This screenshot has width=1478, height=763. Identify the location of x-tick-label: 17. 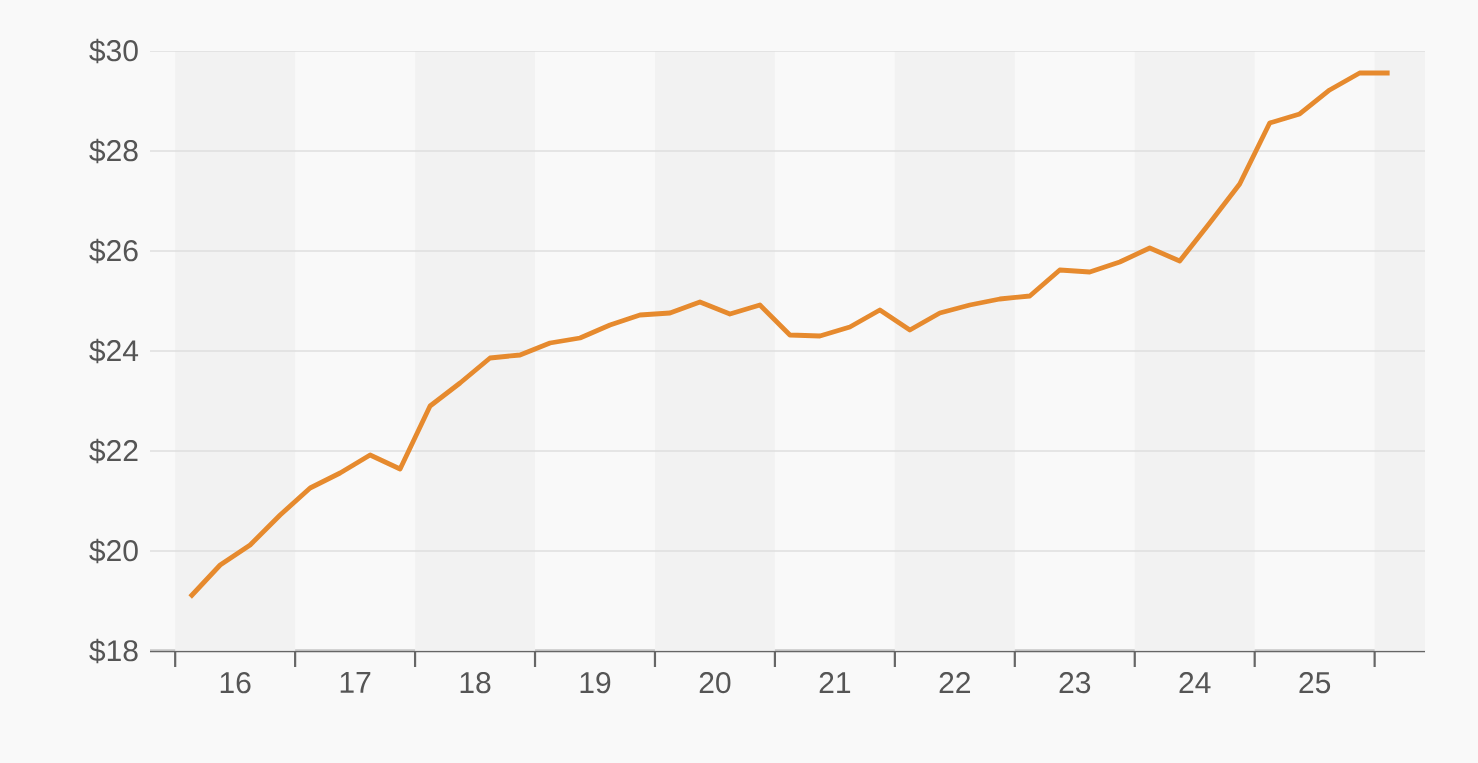
(355, 682).